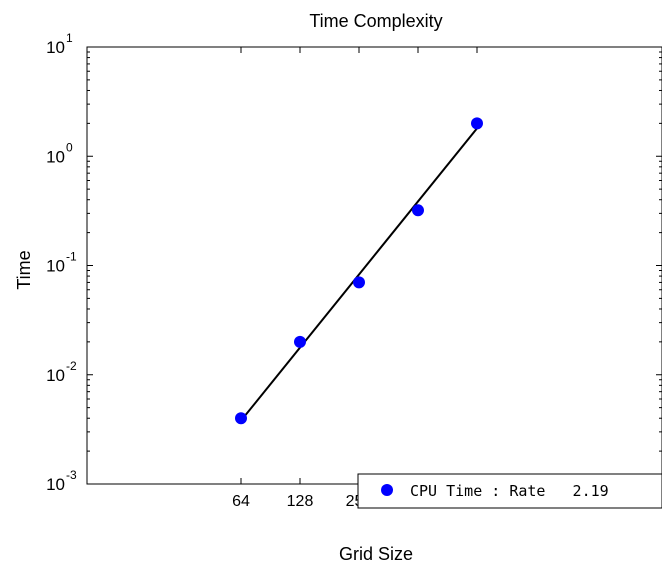  What do you see at coordinates (300, 501) in the screenshot?
I see `x-tick-label: 128` at bounding box center [300, 501].